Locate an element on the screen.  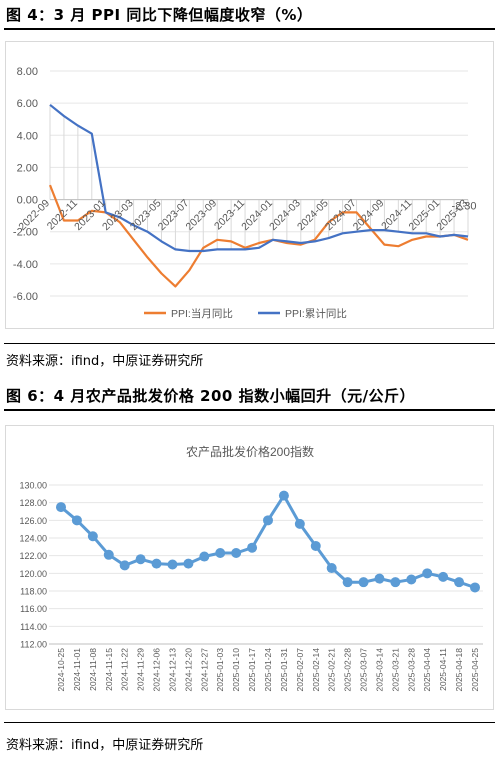
figure1-source-rule is located at coordinates (249, 343).